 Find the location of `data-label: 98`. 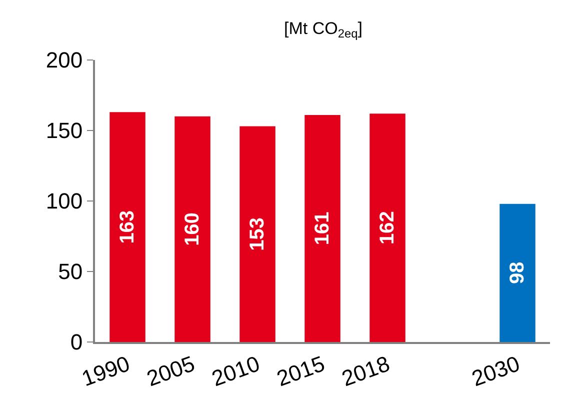

data-label: 98 is located at coordinates (517, 273).